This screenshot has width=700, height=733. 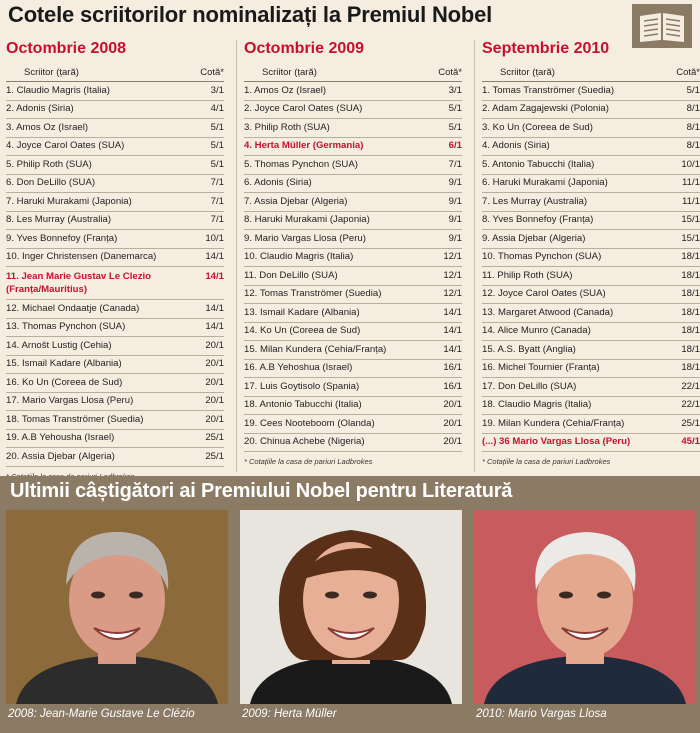 I want to click on writer-name: 19. A.B Yehousha (Israel), so click(x=60, y=437).